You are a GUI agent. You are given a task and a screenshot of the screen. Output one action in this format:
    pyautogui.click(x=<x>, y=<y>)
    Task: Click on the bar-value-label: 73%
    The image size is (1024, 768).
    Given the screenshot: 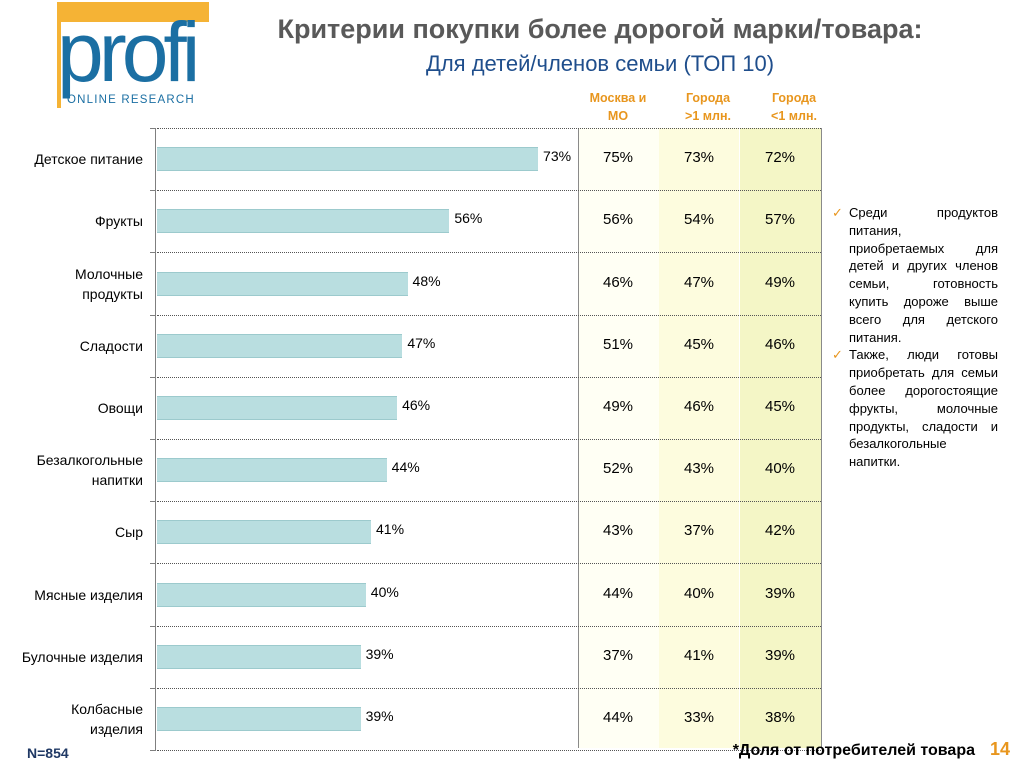 What is the action you would take?
    pyautogui.click(x=557, y=156)
    